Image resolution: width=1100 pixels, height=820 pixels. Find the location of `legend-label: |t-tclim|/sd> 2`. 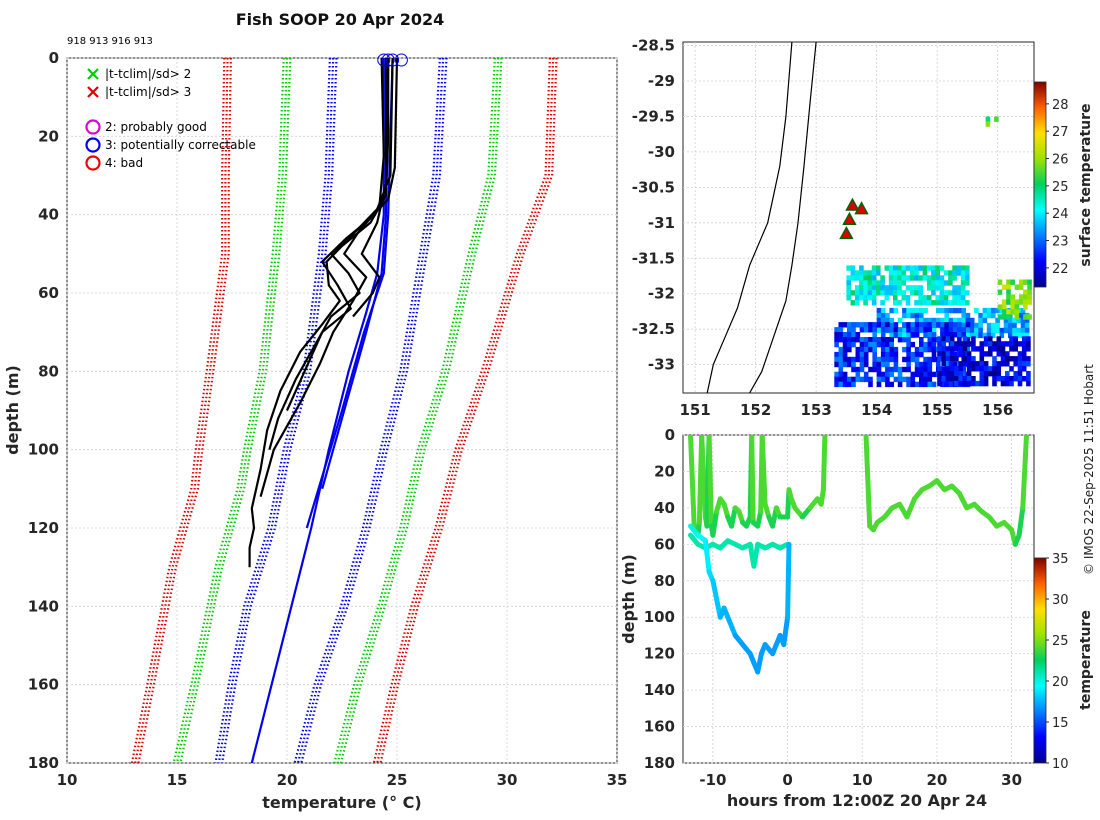

legend-label: |t-tclim|/sd> 2 is located at coordinates (148, 74).